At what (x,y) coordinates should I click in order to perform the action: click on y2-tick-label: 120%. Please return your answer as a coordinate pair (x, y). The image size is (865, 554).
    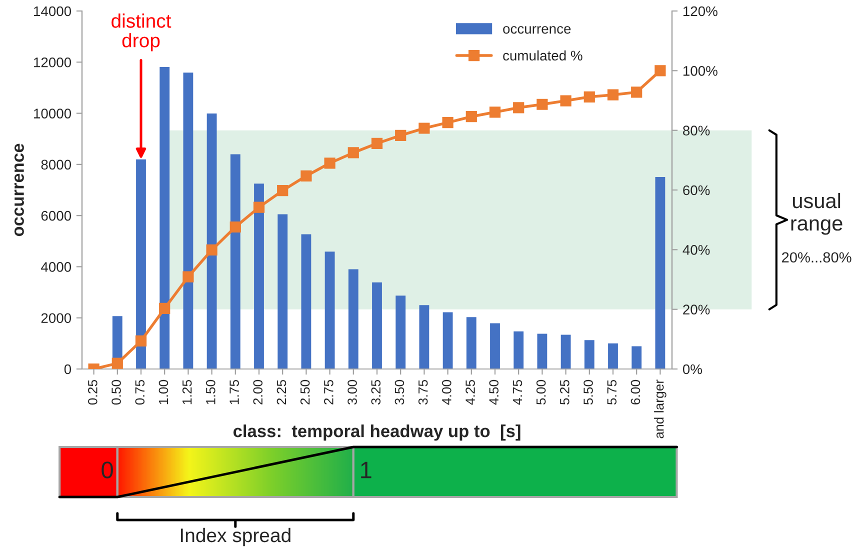
    Looking at the image, I should click on (700, 11).